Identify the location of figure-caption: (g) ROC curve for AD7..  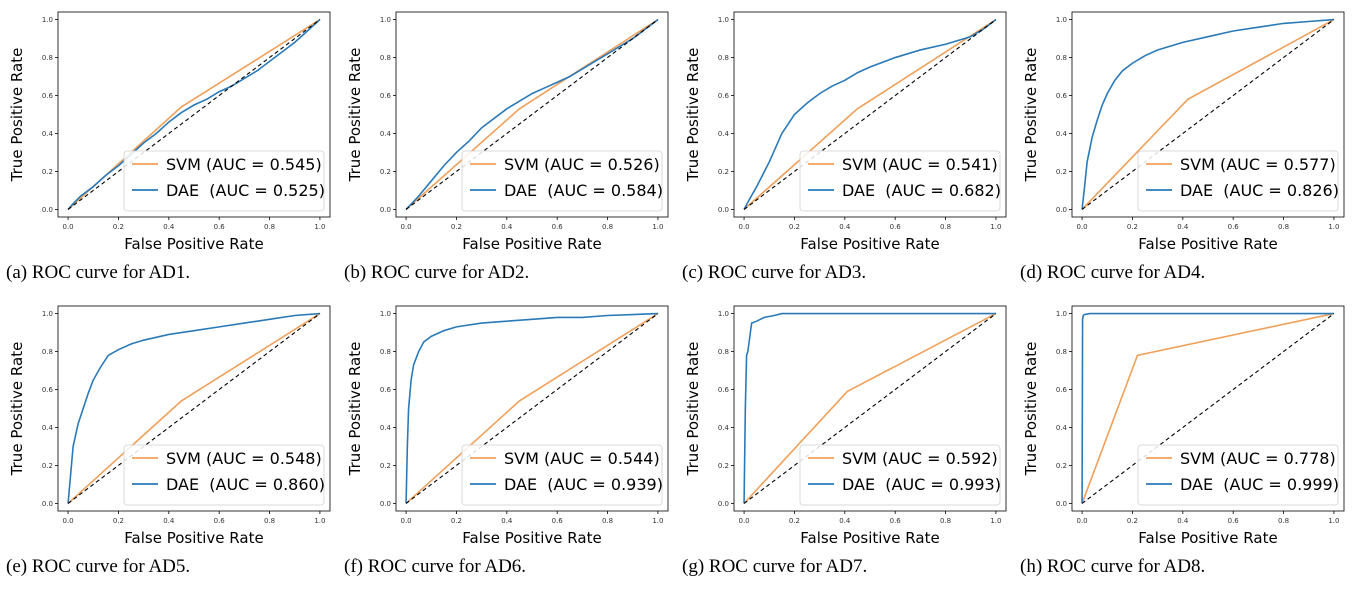
(775, 566).